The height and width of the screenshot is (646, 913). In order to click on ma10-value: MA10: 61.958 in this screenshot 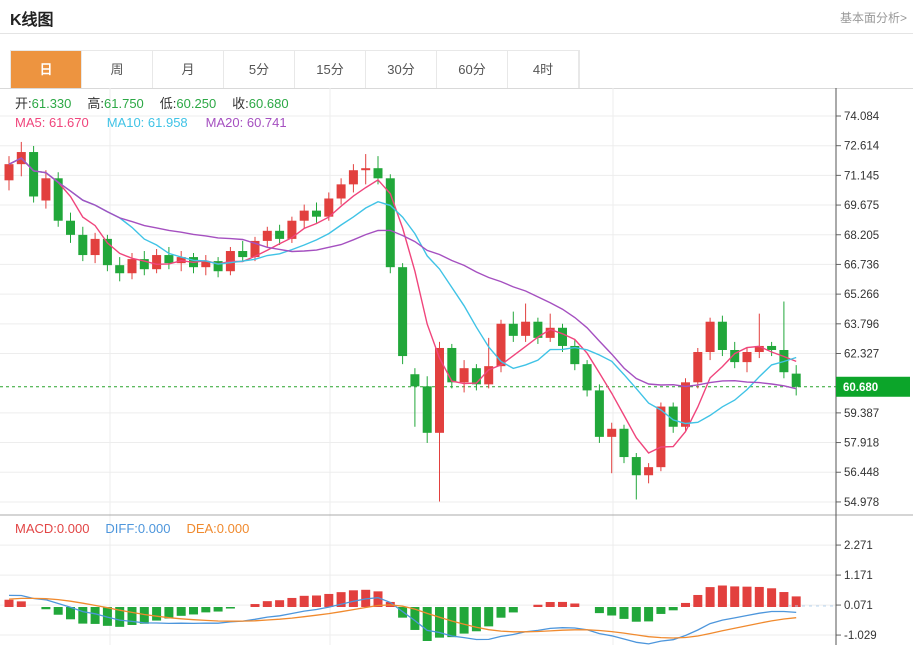, I will do `click(147, 122)`.